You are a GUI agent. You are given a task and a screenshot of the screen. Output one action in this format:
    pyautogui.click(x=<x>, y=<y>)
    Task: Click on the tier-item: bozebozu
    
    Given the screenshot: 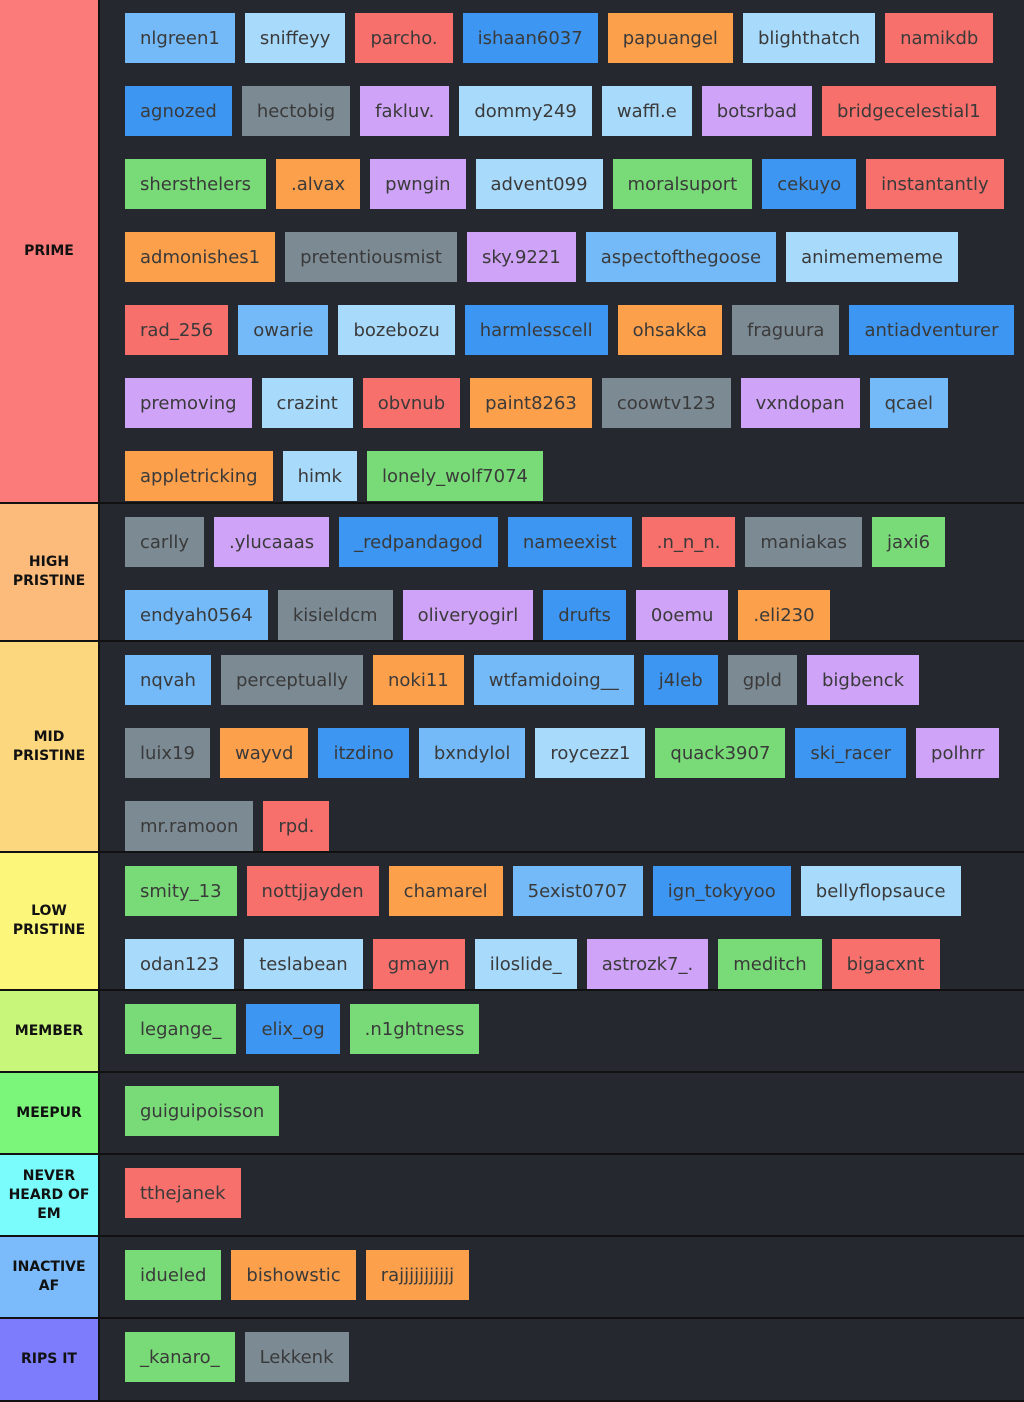 What is the action you would take?
    pyautogui.click(x=396, y=330)
    